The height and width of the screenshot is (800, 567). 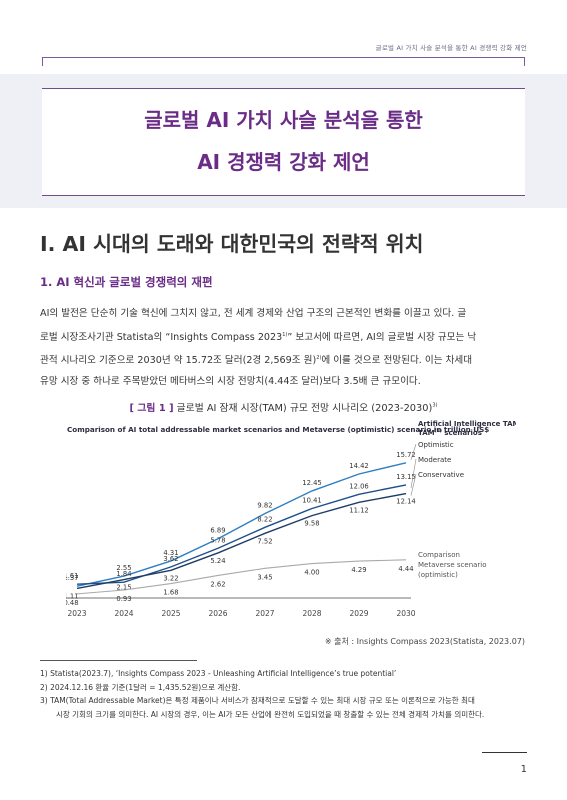 What do you see at coordinates (72, 596) in the screenshot?
I see `data-label: 1.11` at bounding box center [72, 596].